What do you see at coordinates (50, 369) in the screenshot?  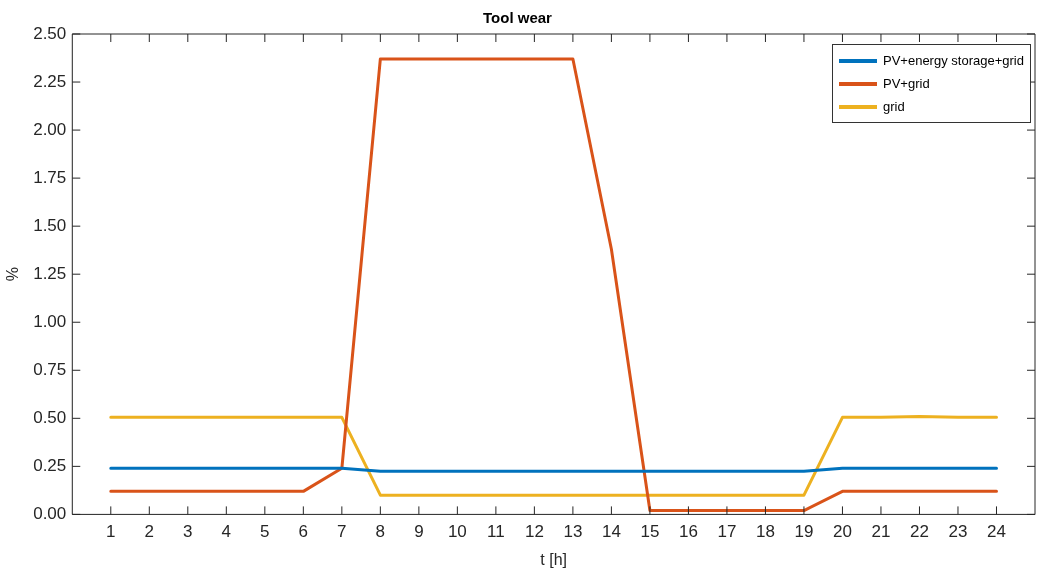 I see `y-tick-label: 0.75` at bounding box center [50, 369].